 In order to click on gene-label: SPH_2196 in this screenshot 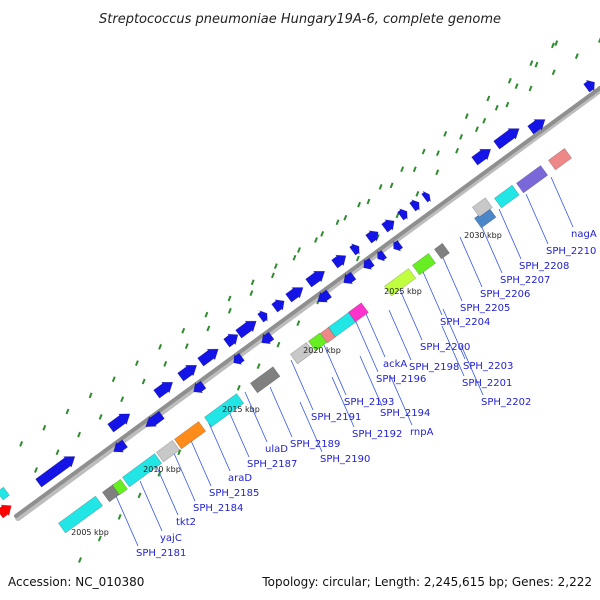, I will do `click(401, 379)`.